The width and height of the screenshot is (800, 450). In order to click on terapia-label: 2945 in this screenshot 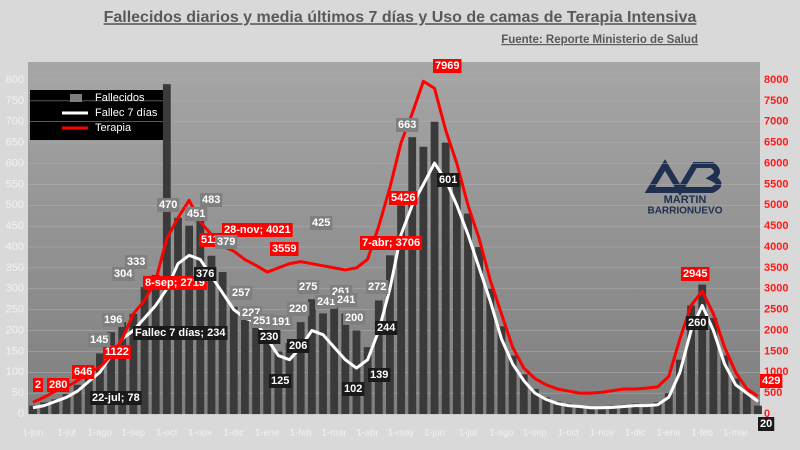, I will do `click(695, 274)`.